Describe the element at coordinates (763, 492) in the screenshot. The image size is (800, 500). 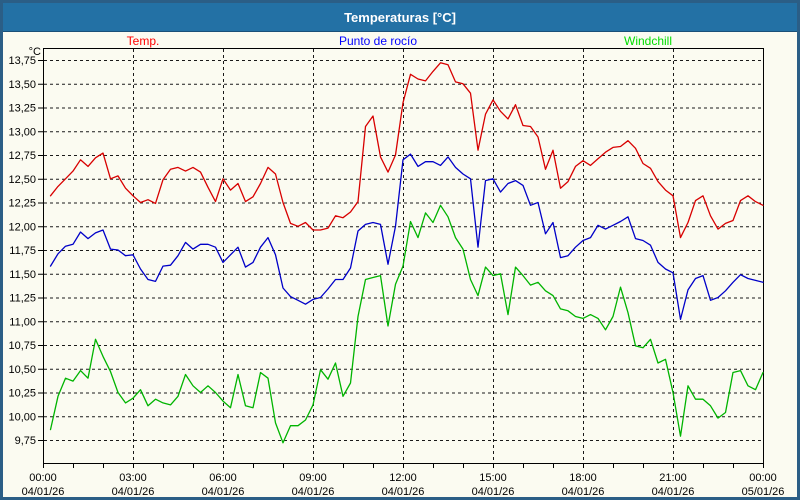
I see `x-tick-date: 05/01/26` at that location.